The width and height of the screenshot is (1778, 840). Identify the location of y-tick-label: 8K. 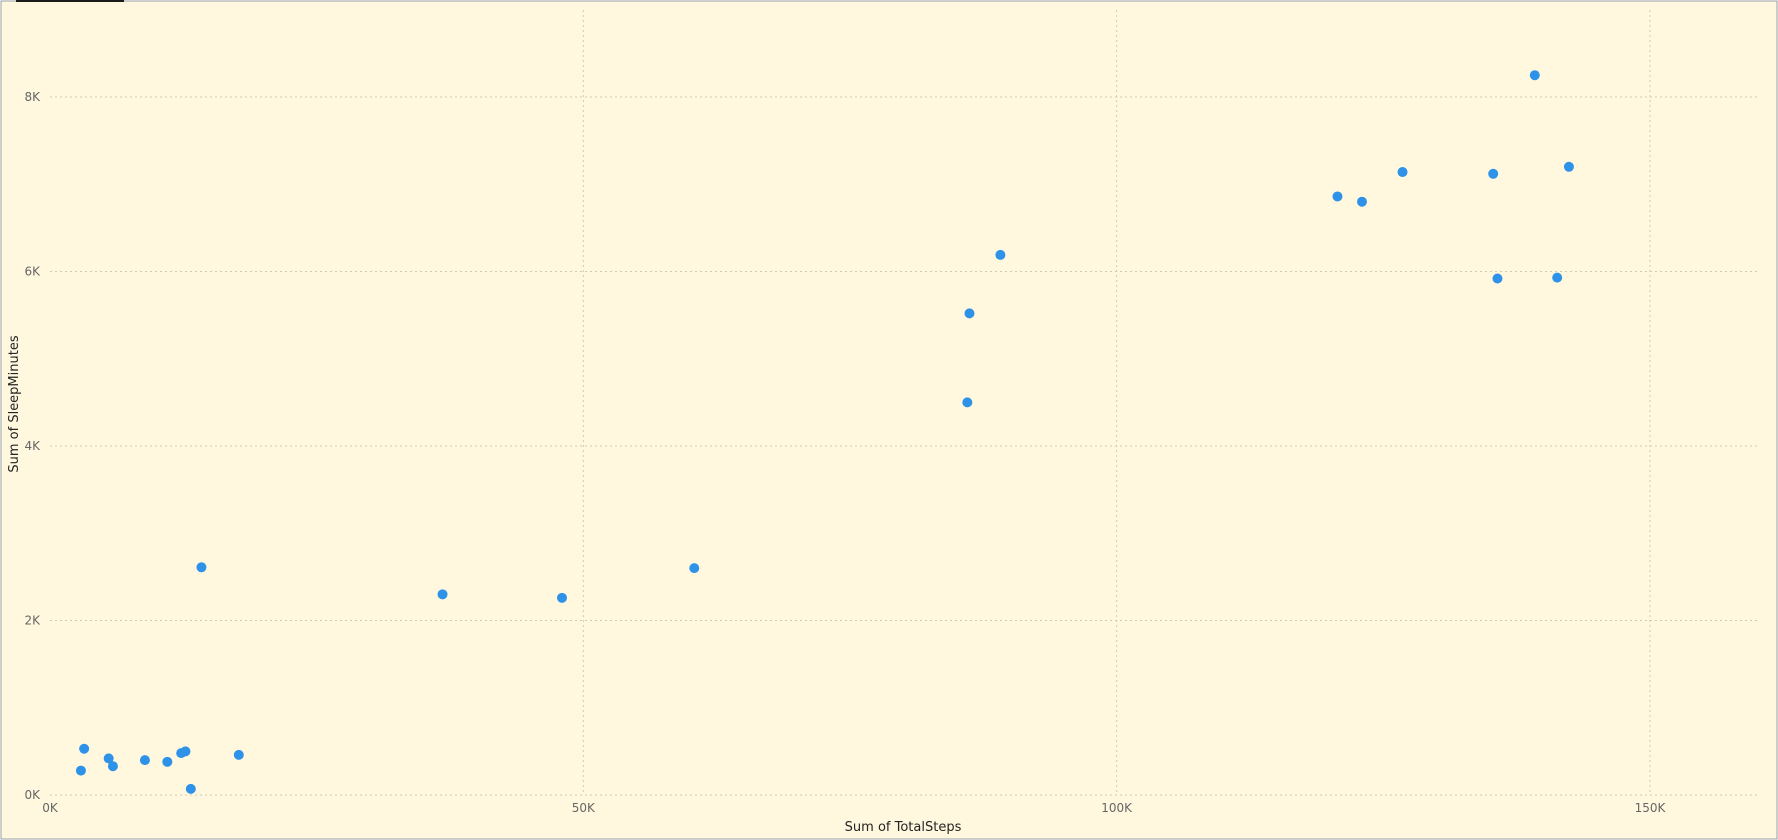
(32, 97).